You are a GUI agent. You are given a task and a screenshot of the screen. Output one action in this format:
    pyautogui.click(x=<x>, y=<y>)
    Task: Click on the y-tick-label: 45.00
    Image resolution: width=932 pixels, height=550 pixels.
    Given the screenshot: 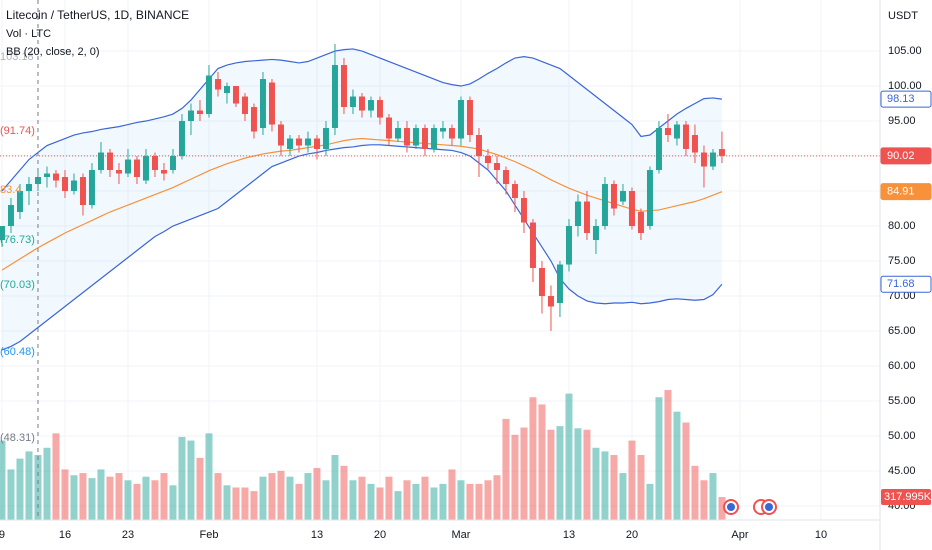 What is the action you would take?
    pyautogui.click(x=902, y=471)
    